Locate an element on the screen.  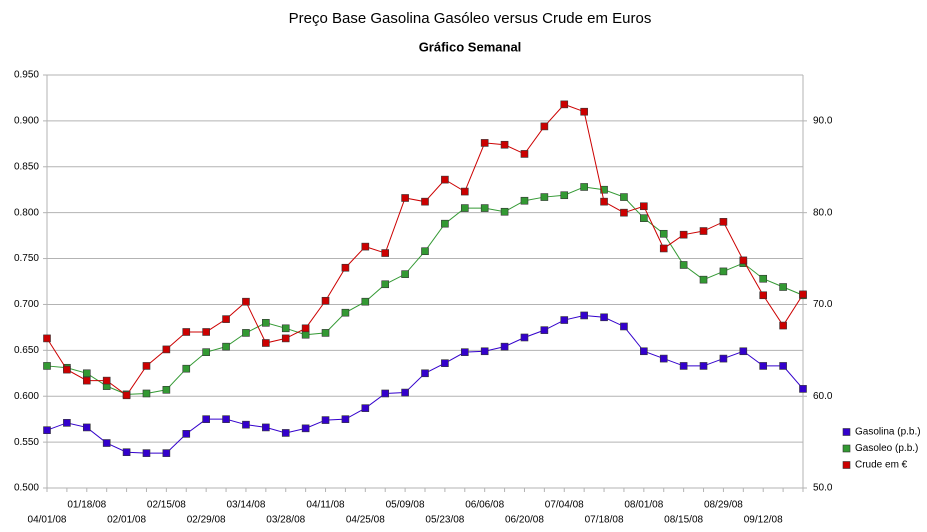
x-tick-label: 06/06/08 is located at coordinates (484, 505).